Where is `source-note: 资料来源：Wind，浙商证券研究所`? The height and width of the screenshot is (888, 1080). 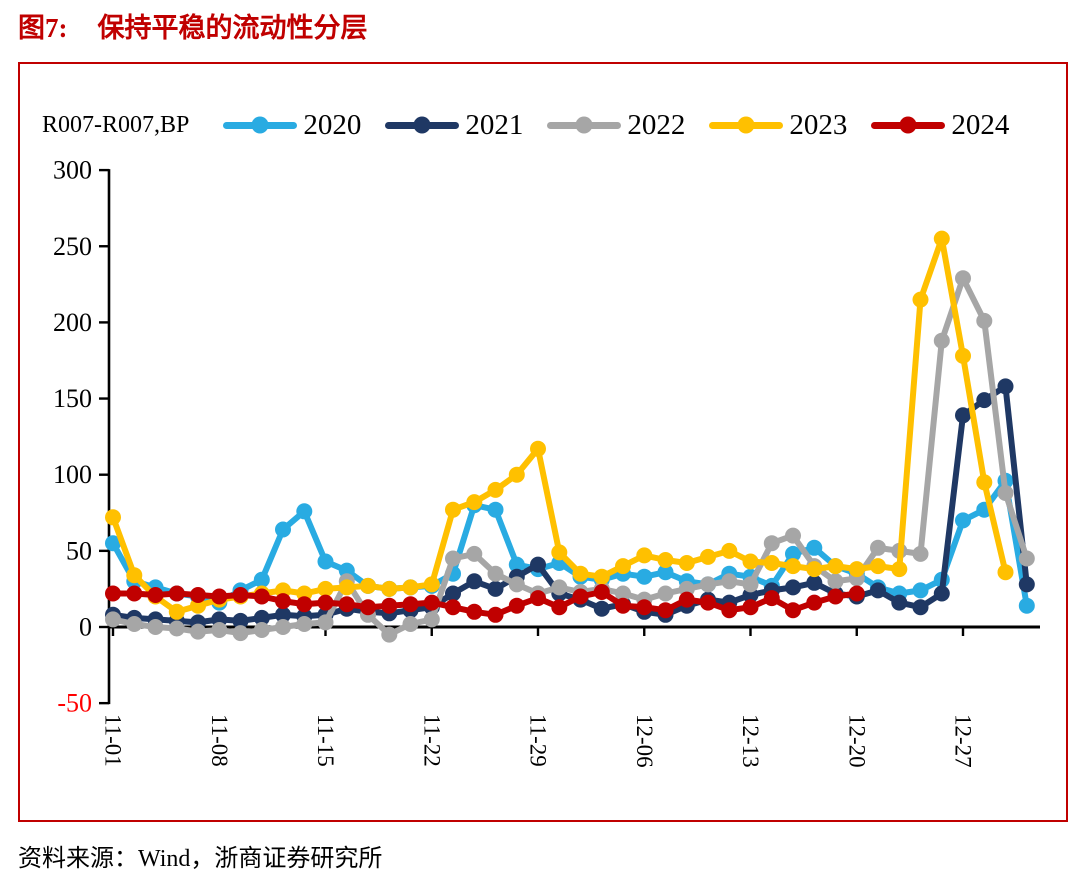 source-note: 资料来源：Wind，浙商证券研究所 is located at coordinates (200, 859).